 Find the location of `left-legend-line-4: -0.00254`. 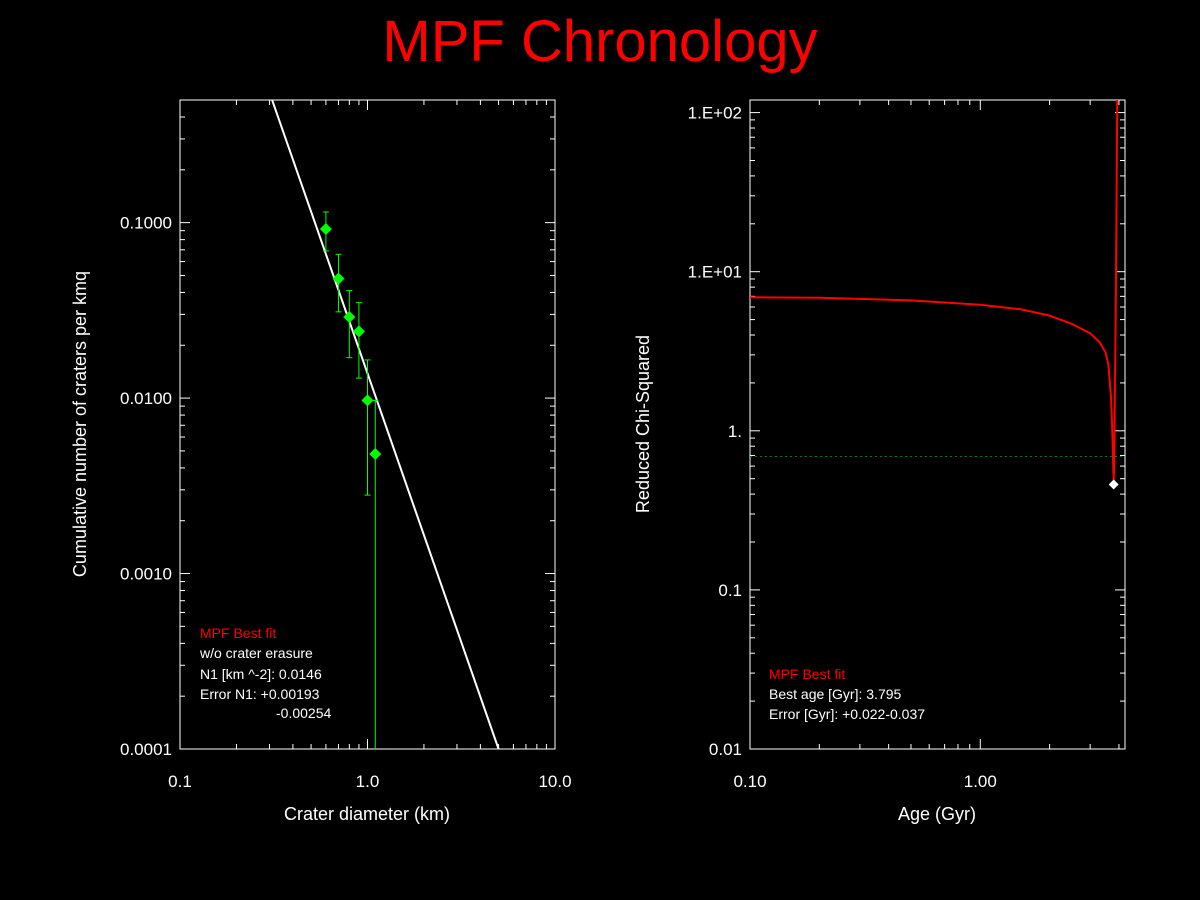

left-legend-line-4: -0.00254 is located at coordinates (303, 713).